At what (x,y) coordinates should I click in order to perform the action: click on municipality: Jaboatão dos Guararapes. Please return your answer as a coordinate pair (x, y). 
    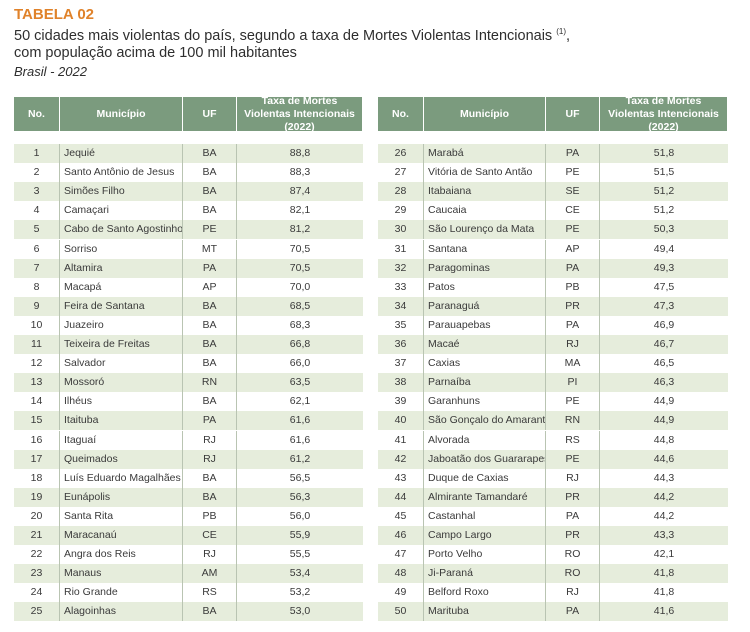
    Looking at the image, I should click on (485, 459).